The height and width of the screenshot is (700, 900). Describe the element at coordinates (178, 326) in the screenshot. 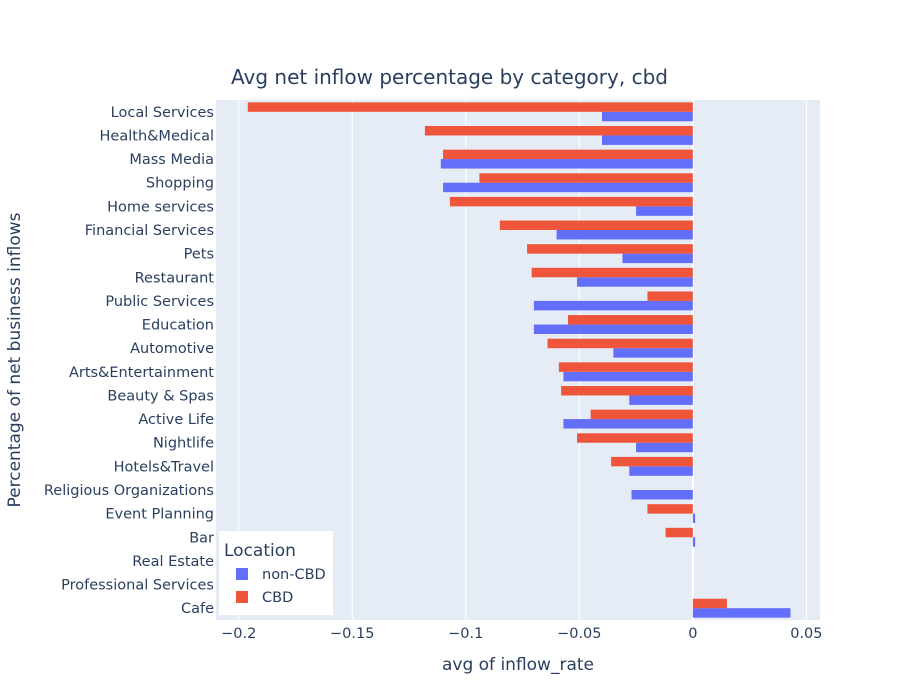

I see `category-label: Education` at that location.